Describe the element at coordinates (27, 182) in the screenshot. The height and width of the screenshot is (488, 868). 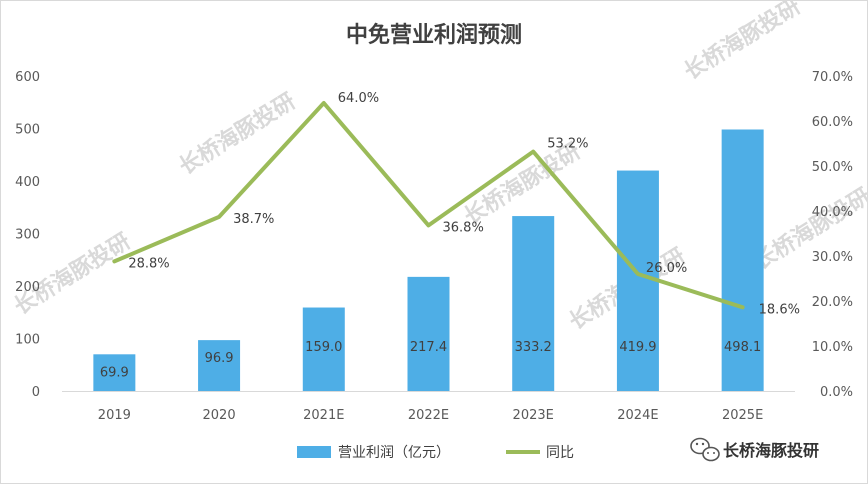
I see `y-left-tick-label: 400` at that location.